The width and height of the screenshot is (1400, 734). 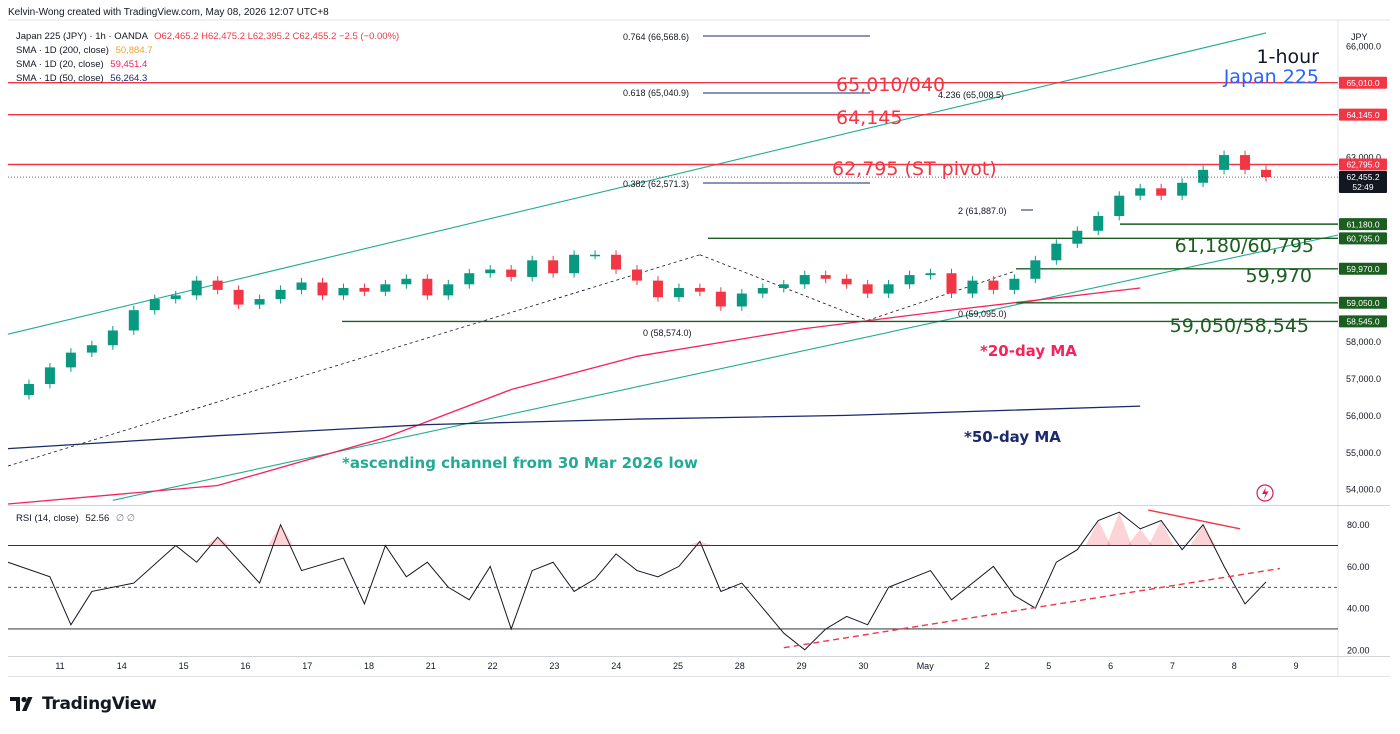 What do you see at coordinates (1244, 246) in the screenshot?
I see `level-annotation: 61,180/60,795` at bounding box center [1244, 246].